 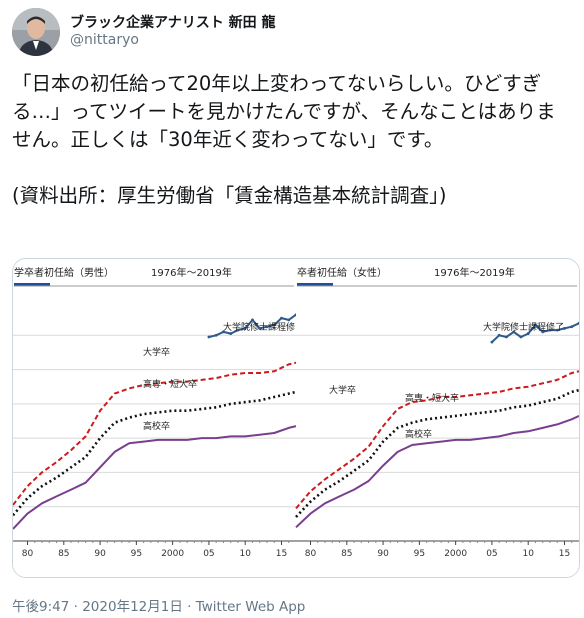 I want to click on avatar-image, so click(x=36, y=32).